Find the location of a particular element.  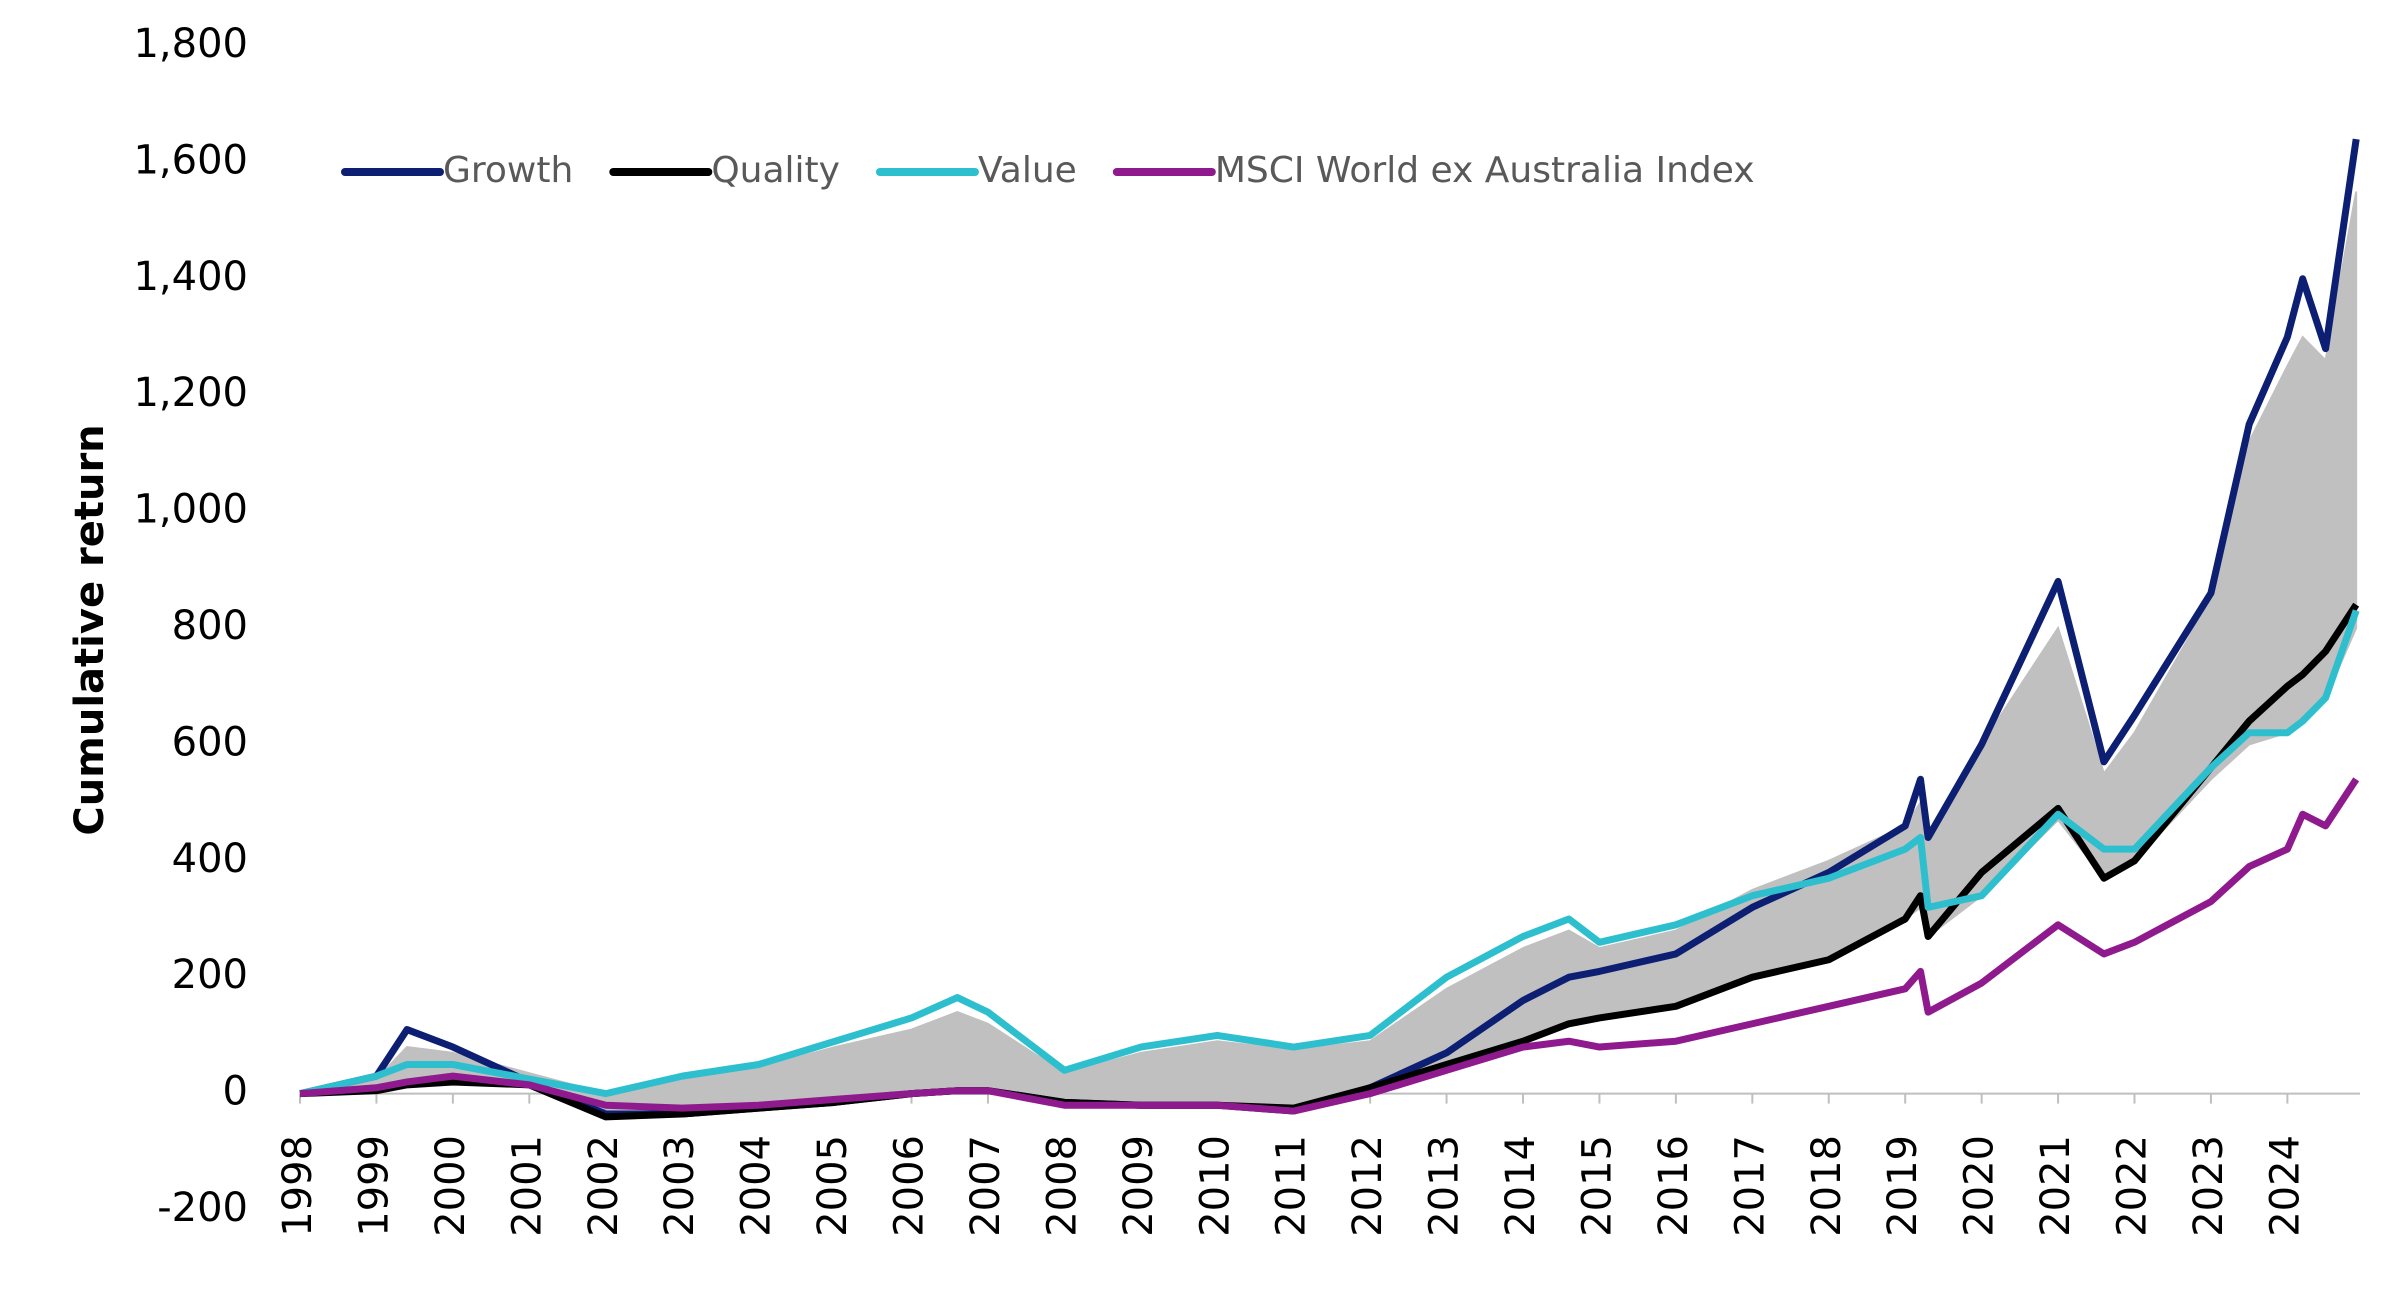

x-tick-label: 1998 is located at coordinates (298, 1186).